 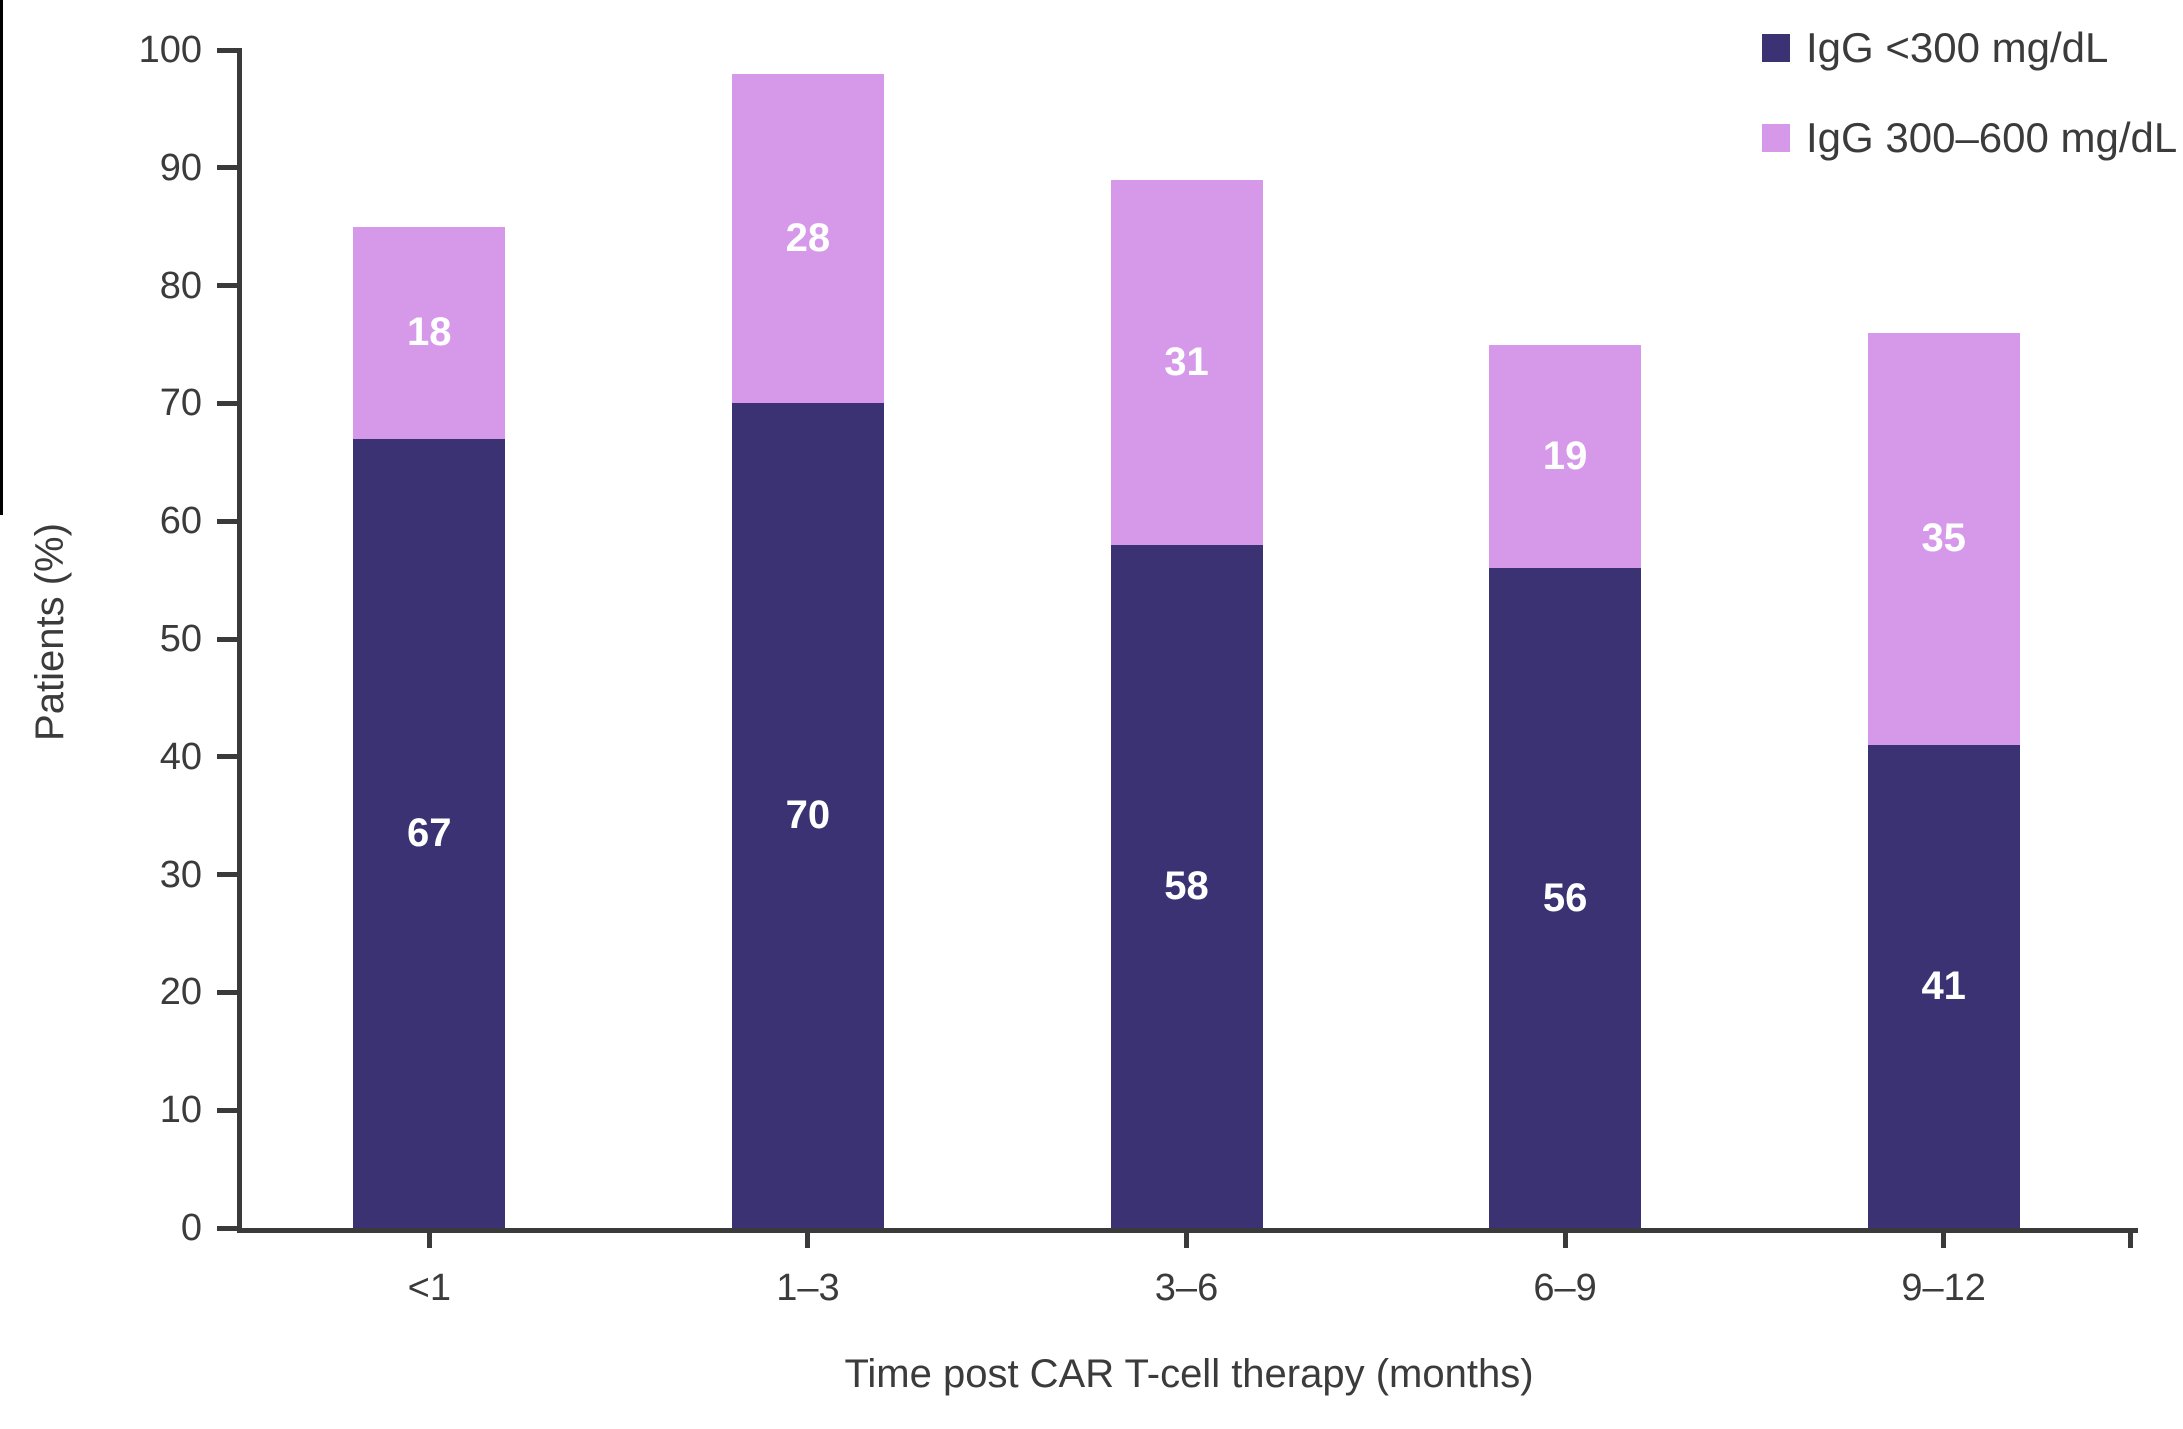 I want to click on y-tick-label: 80, so click(x=180, y=285).